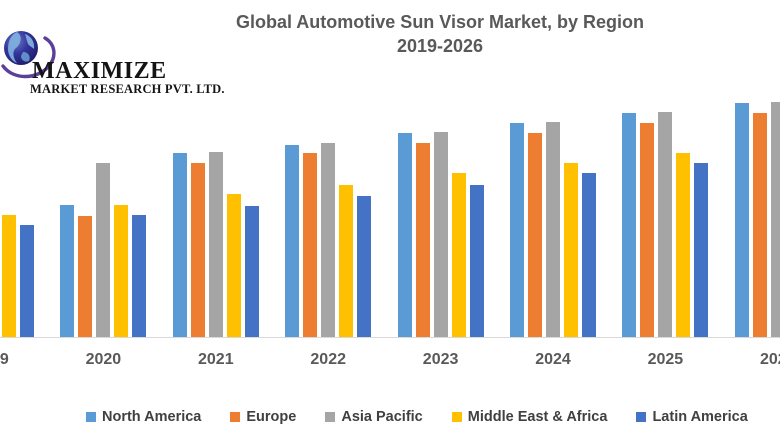  I want to click on globe-icon, so click(28, 55).